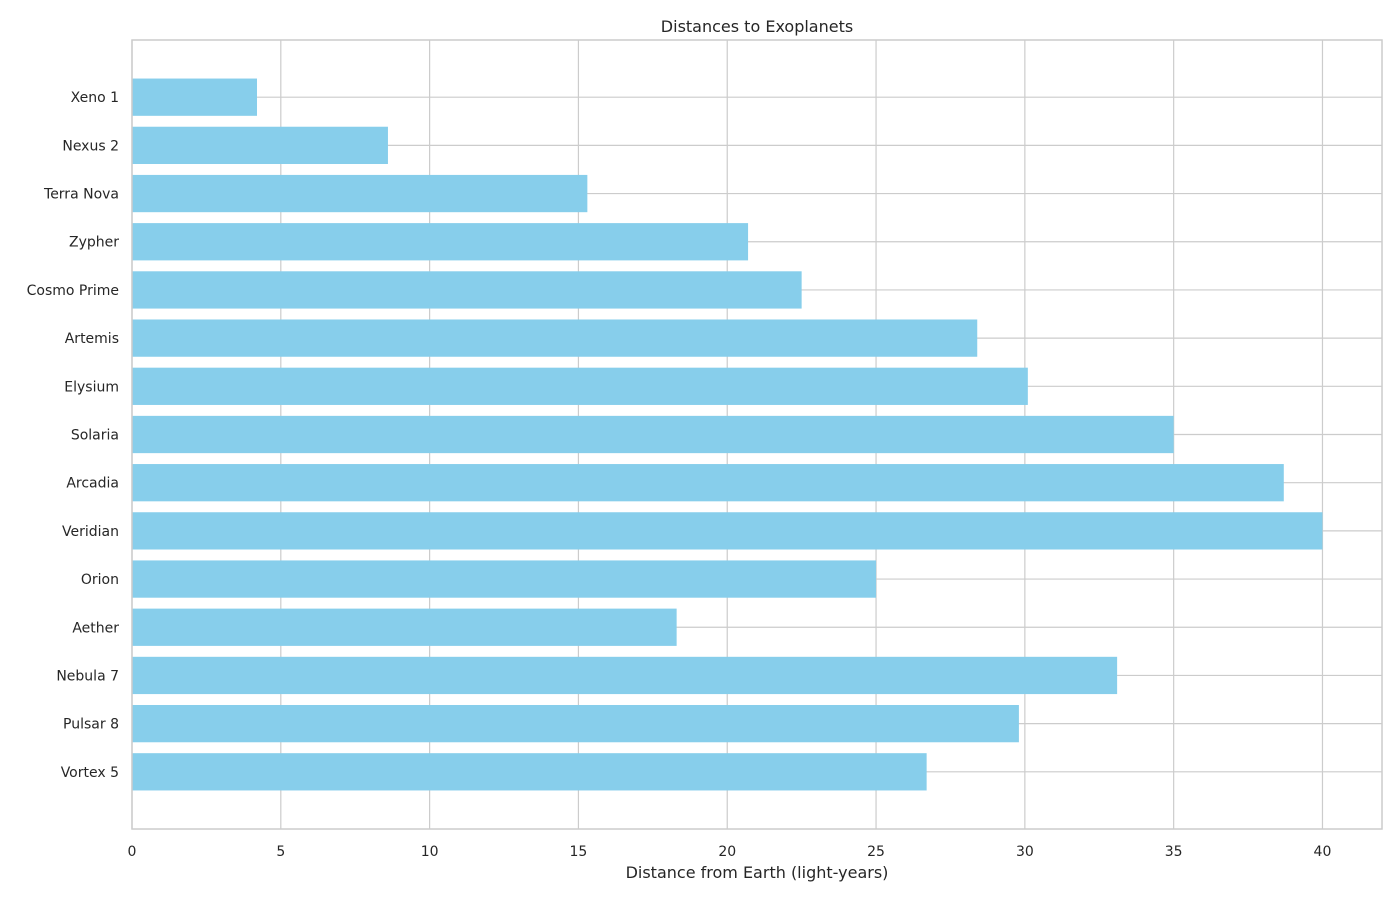 This screenshot has width=1400, height=900. Describe the element at coordinates (1174, 852) in the screenshot. I see `x-tick-label: 35` at that location.